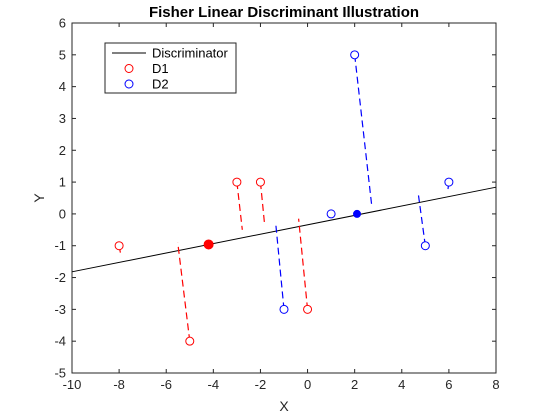  I want to click on y-tick-label: -4, so click(60, 341).